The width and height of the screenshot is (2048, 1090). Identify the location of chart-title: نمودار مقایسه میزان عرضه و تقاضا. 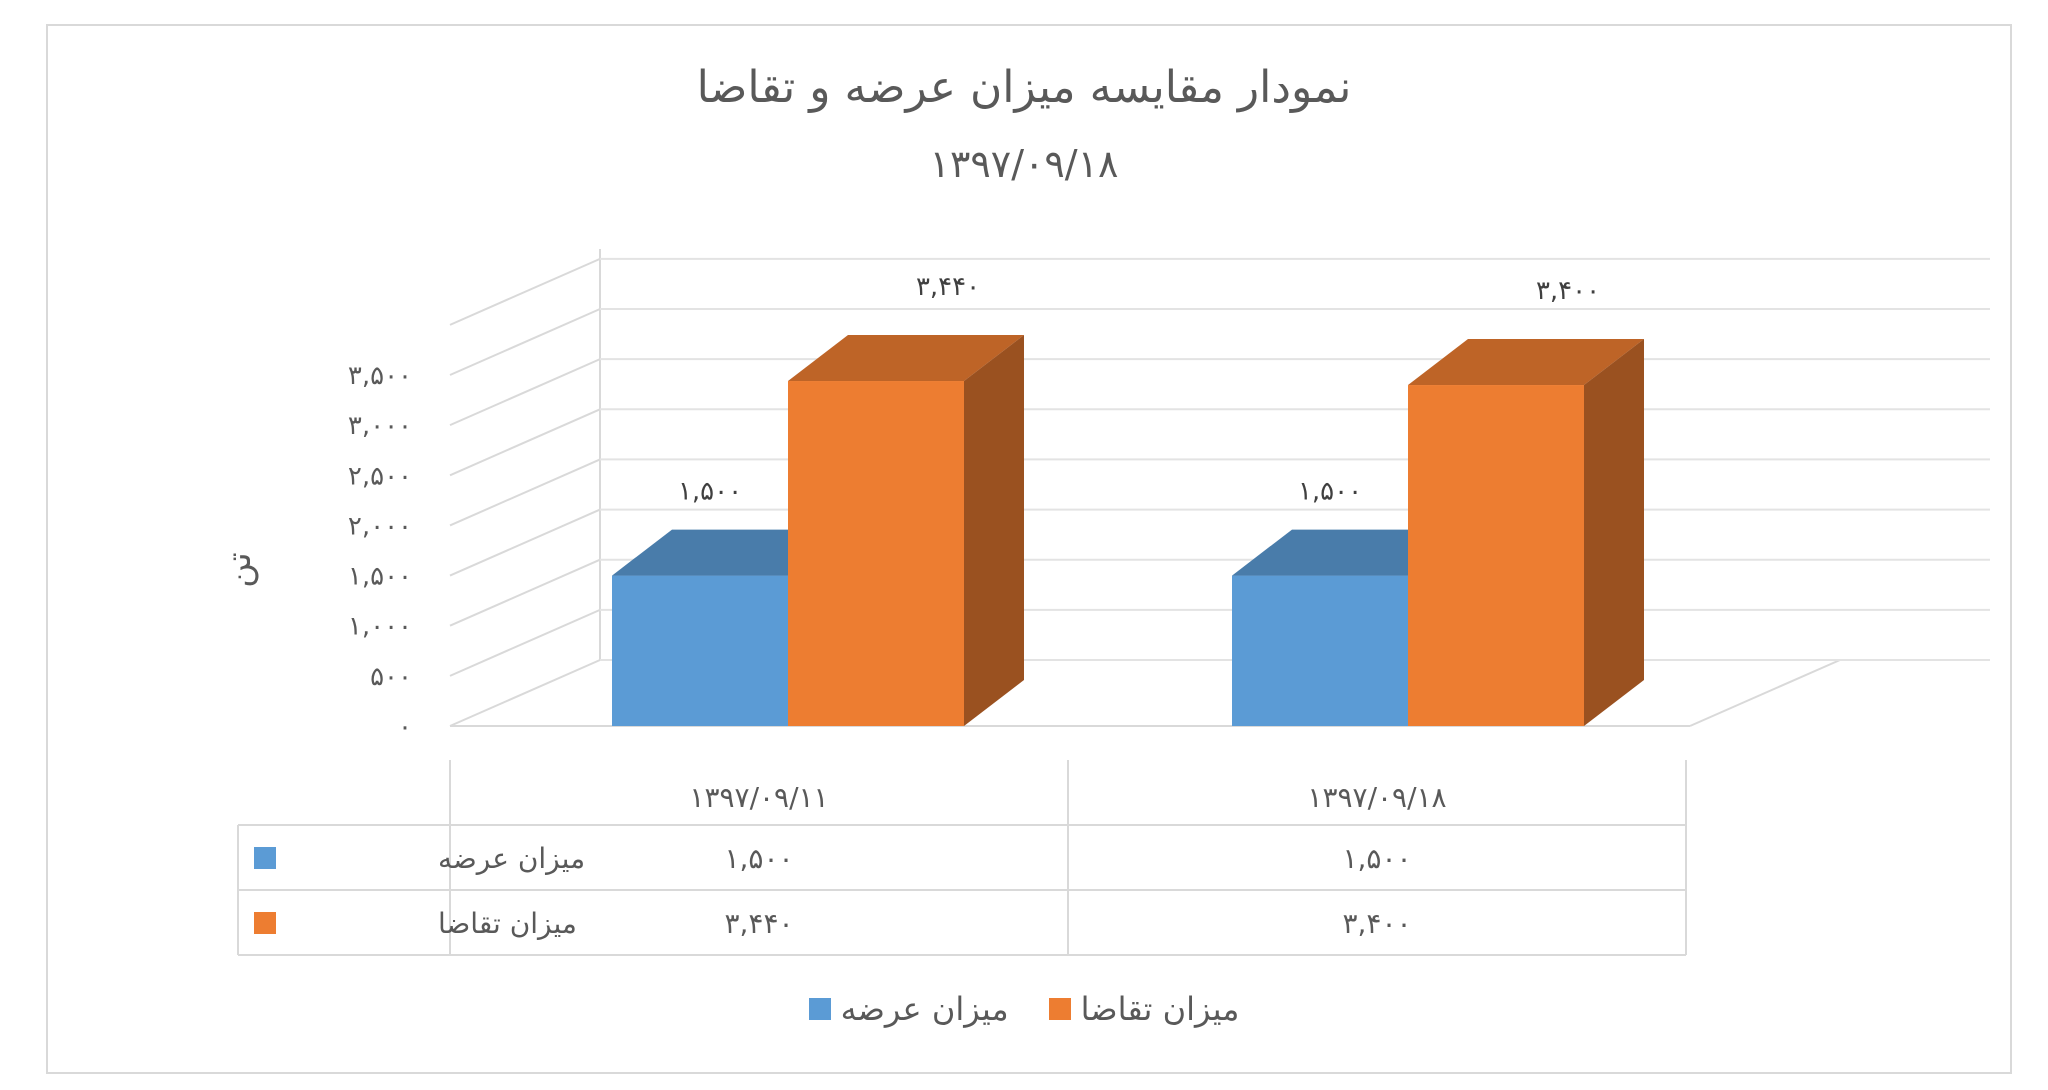
(1024, 87).